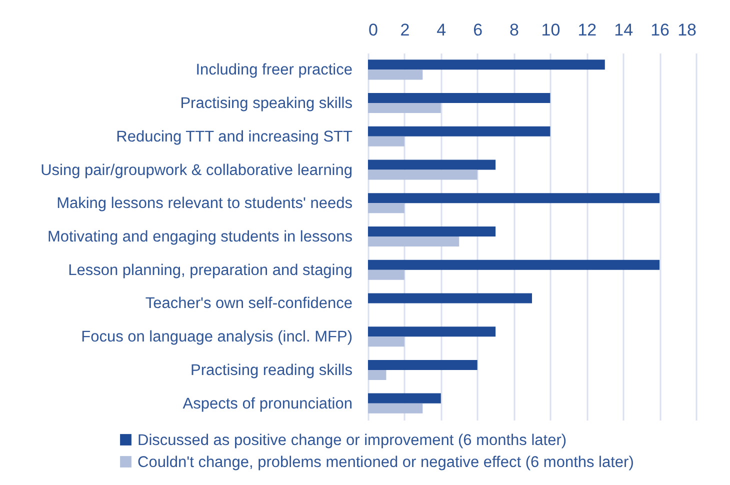 Image resolution: width=730 pixels, height=485 pixels. I want to click on y-tick-label: Motivating and engaging students in lessons, so click(200, 237).